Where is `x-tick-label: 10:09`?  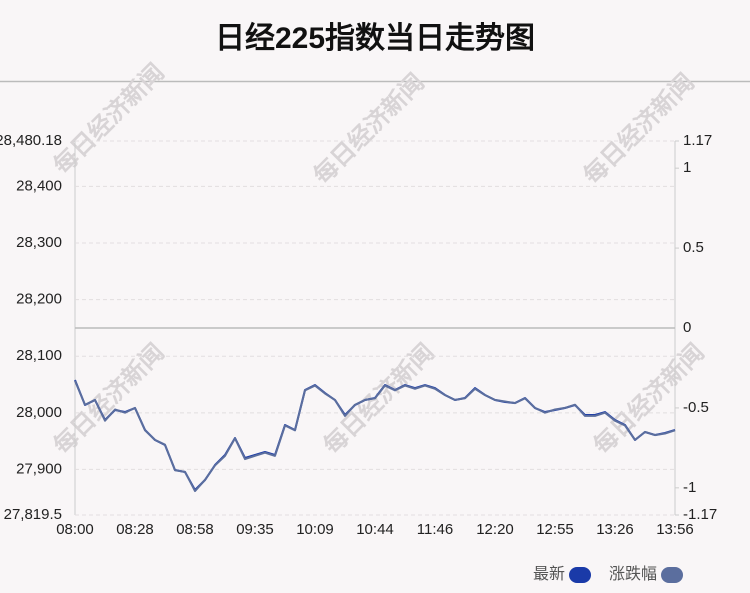 x-tick-label: 10:09 is located at coordinates (315, 529).